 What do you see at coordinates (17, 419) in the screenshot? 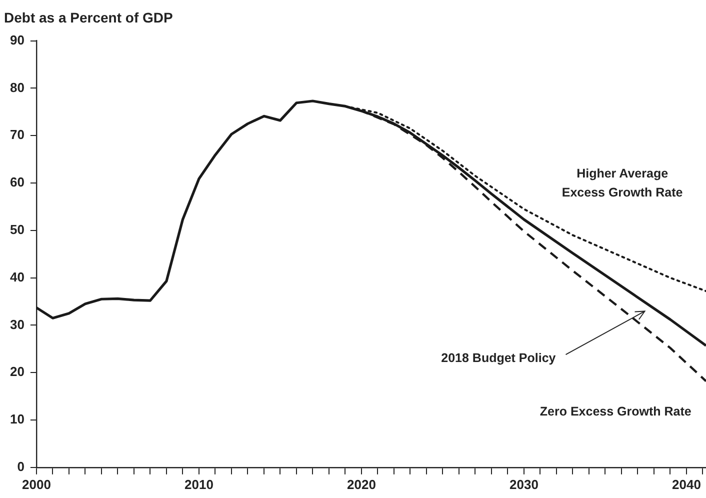
I see `y-tick-label: 10` at bounding box center [17, 419].